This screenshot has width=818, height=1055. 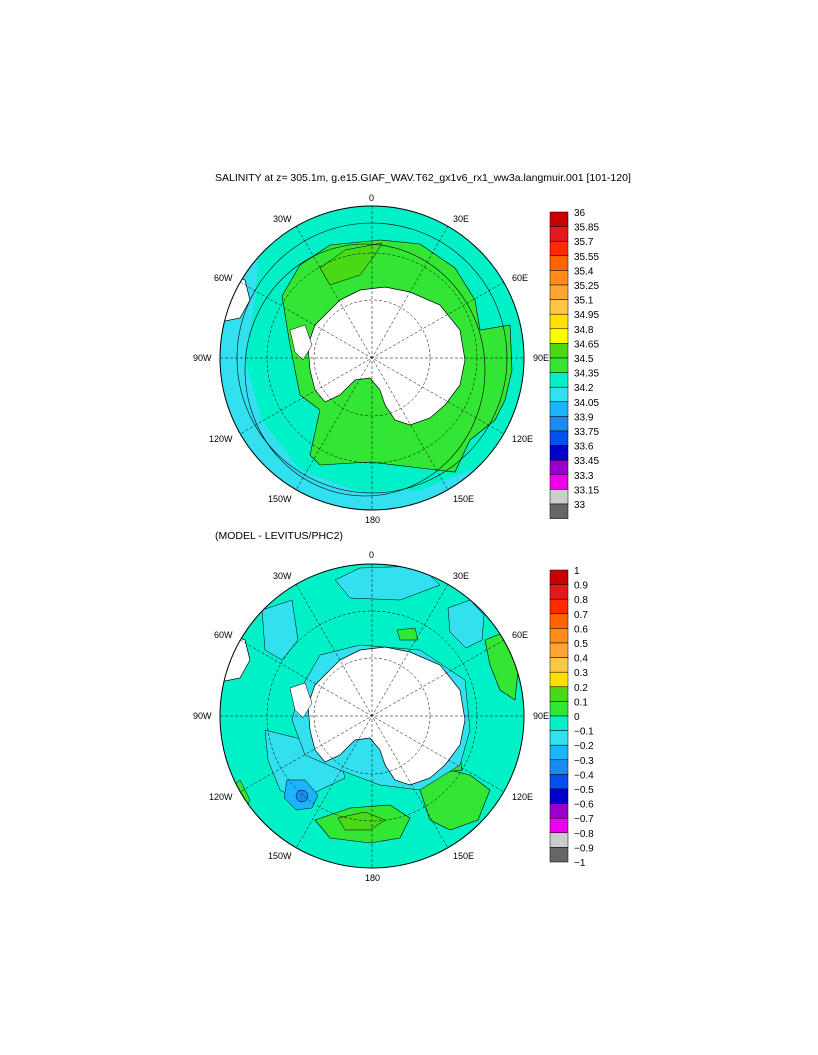 What do you see at coordinates (584, 761) in the screenshot?
I see `colorbar-tick-label: −0.3` at bounding box center [584, 761].